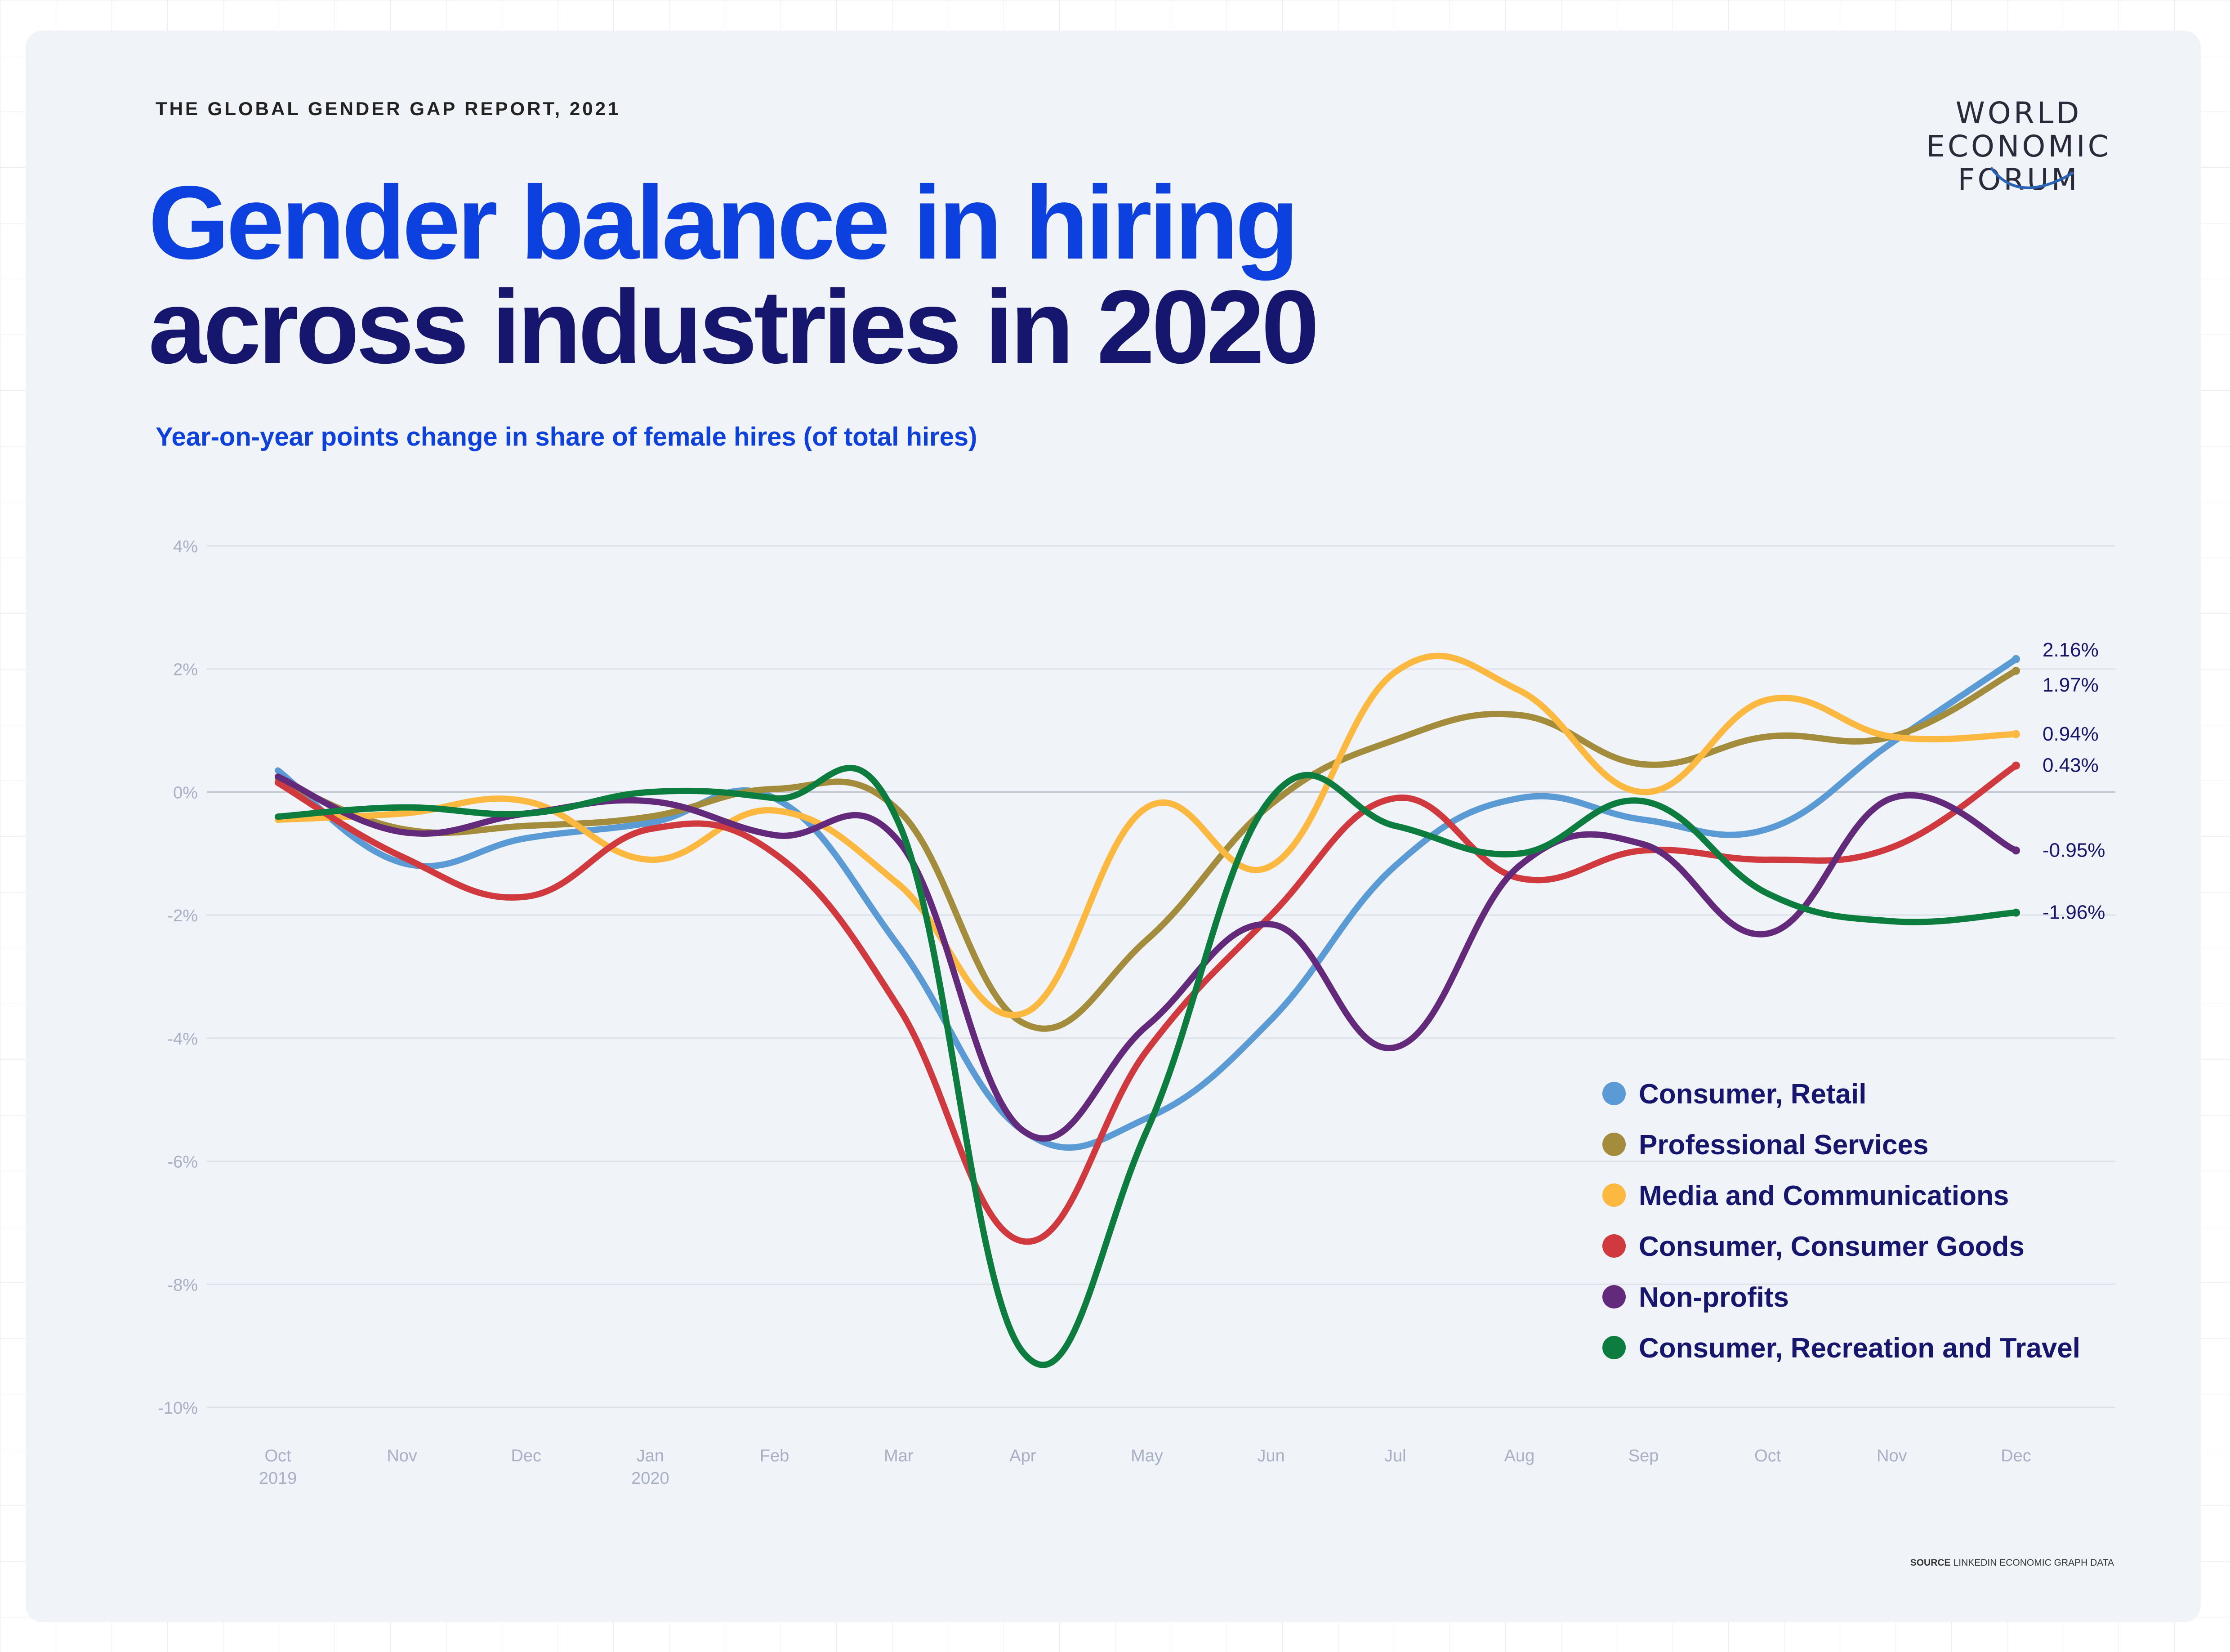  What do you see at coordinates (650, 1478) in the screenshot?
I see `x-tick-label-year: 2020` at bounding box center [650, 1478].